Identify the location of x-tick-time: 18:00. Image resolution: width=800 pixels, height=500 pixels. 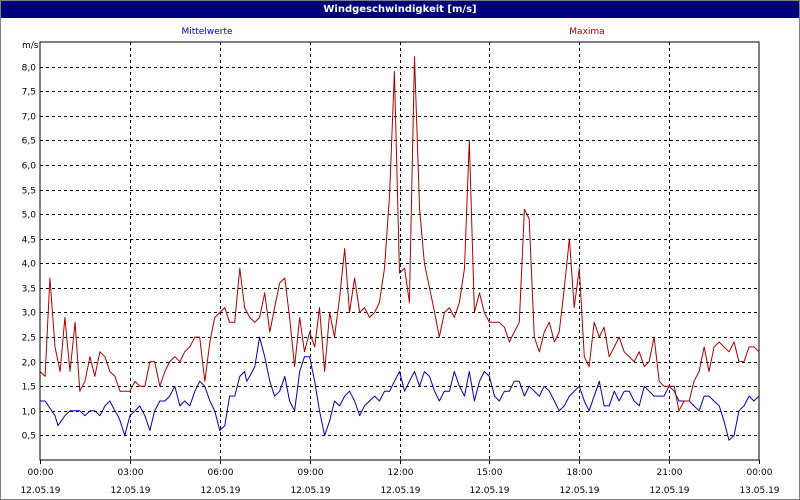
(580, 473).